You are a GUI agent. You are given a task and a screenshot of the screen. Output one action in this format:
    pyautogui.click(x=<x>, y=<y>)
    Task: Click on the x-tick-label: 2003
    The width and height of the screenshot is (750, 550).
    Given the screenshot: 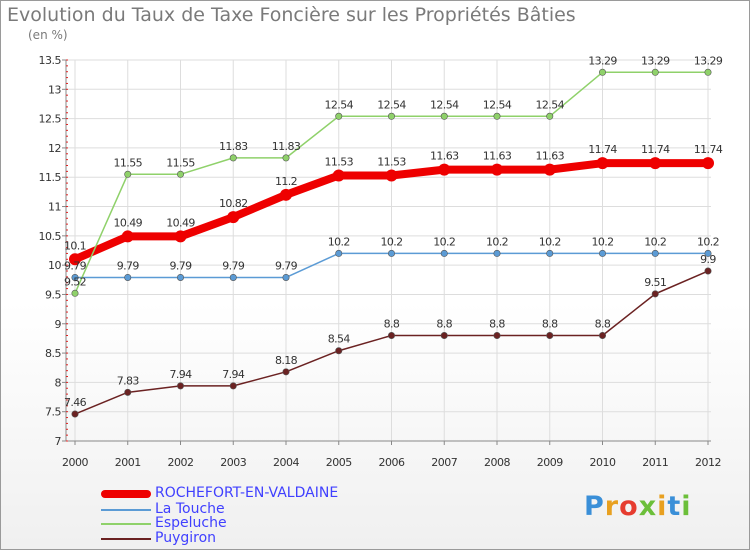 What is the action you would take?
    pyautogui.click(x=233, y=462)
    